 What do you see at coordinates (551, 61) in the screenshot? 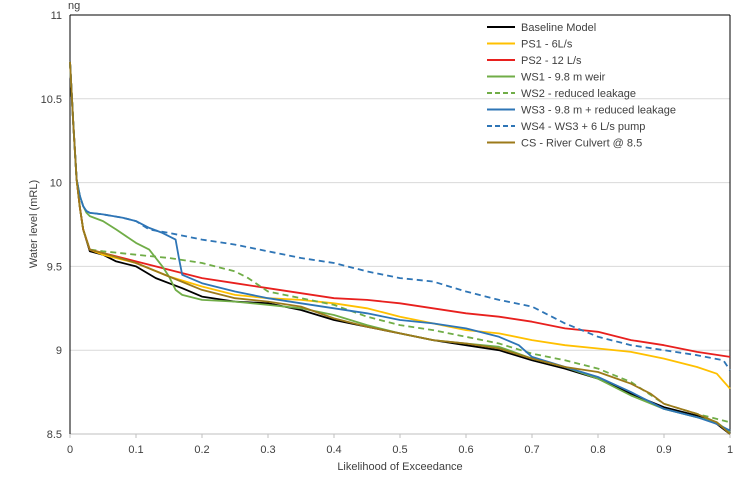
I see `legend-label: PS2 - 12 L/s` at bounding box center [551, 61].